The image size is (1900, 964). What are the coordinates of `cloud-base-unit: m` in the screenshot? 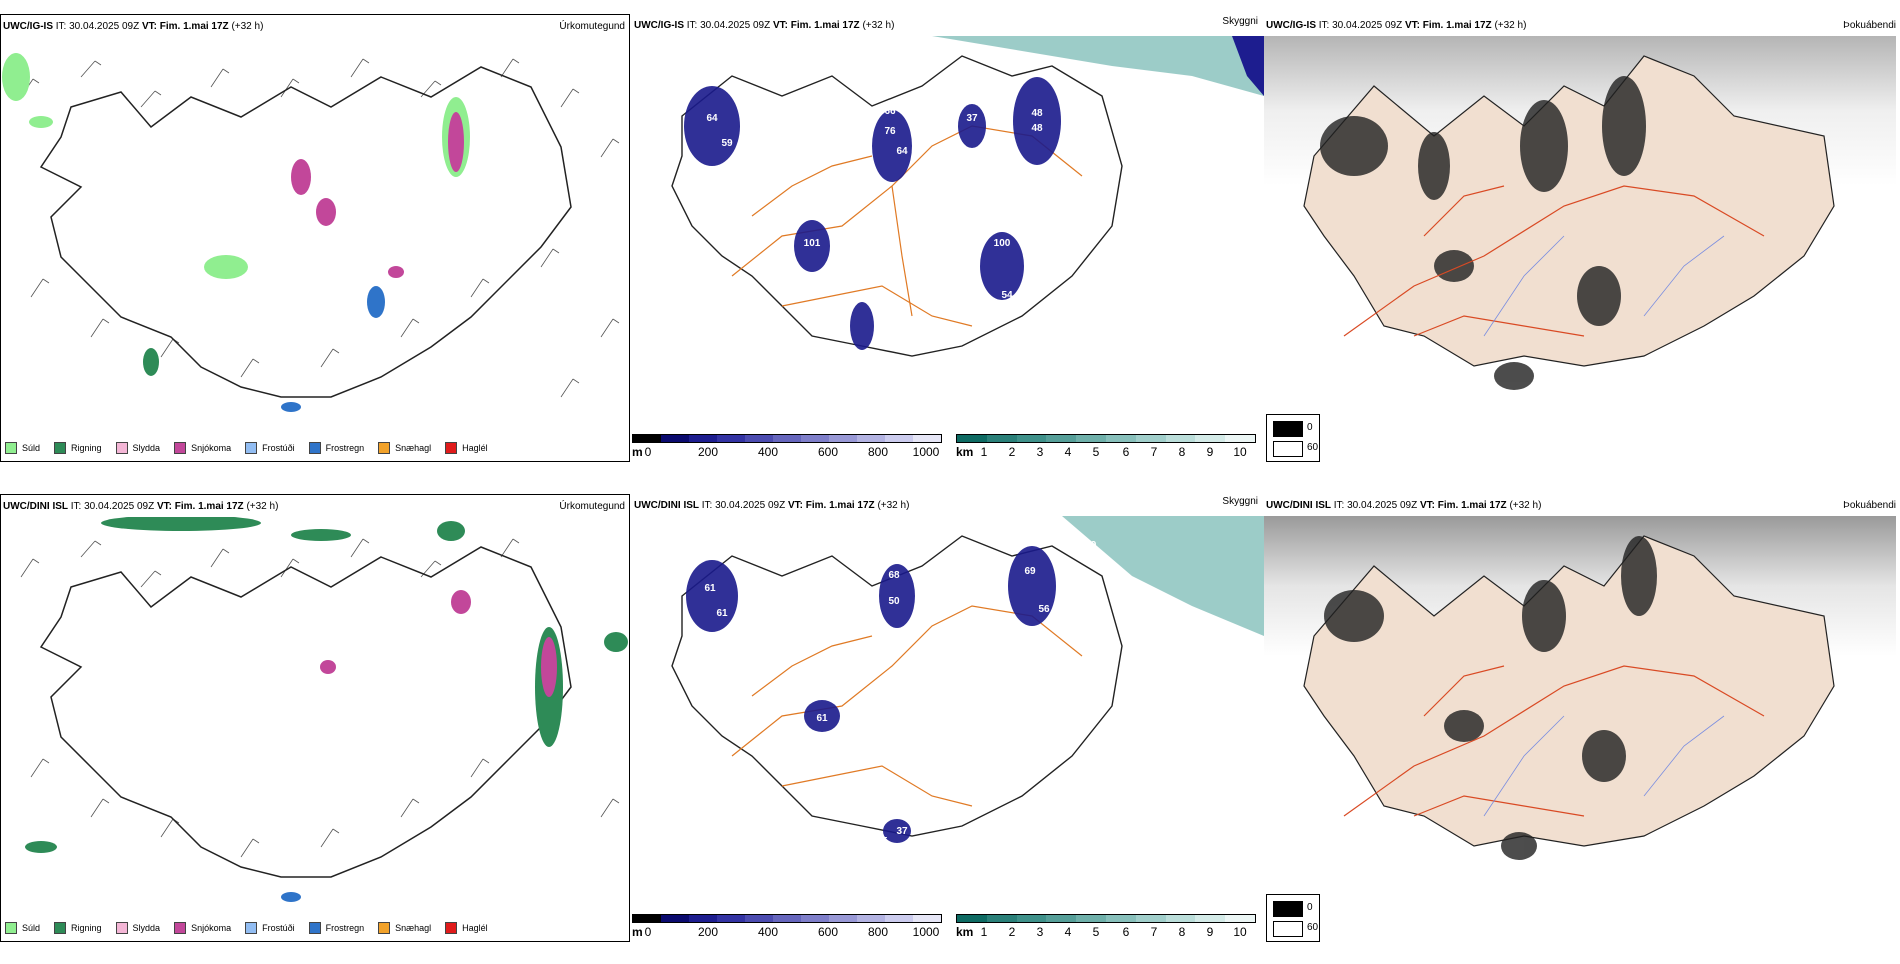 It's located at (637, 452).